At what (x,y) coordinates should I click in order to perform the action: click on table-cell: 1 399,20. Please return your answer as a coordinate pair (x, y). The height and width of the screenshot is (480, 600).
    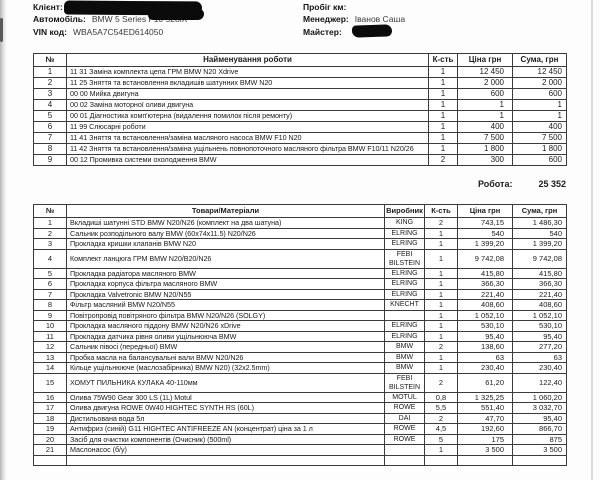
    Looking at the image, I should click on (539, 244).